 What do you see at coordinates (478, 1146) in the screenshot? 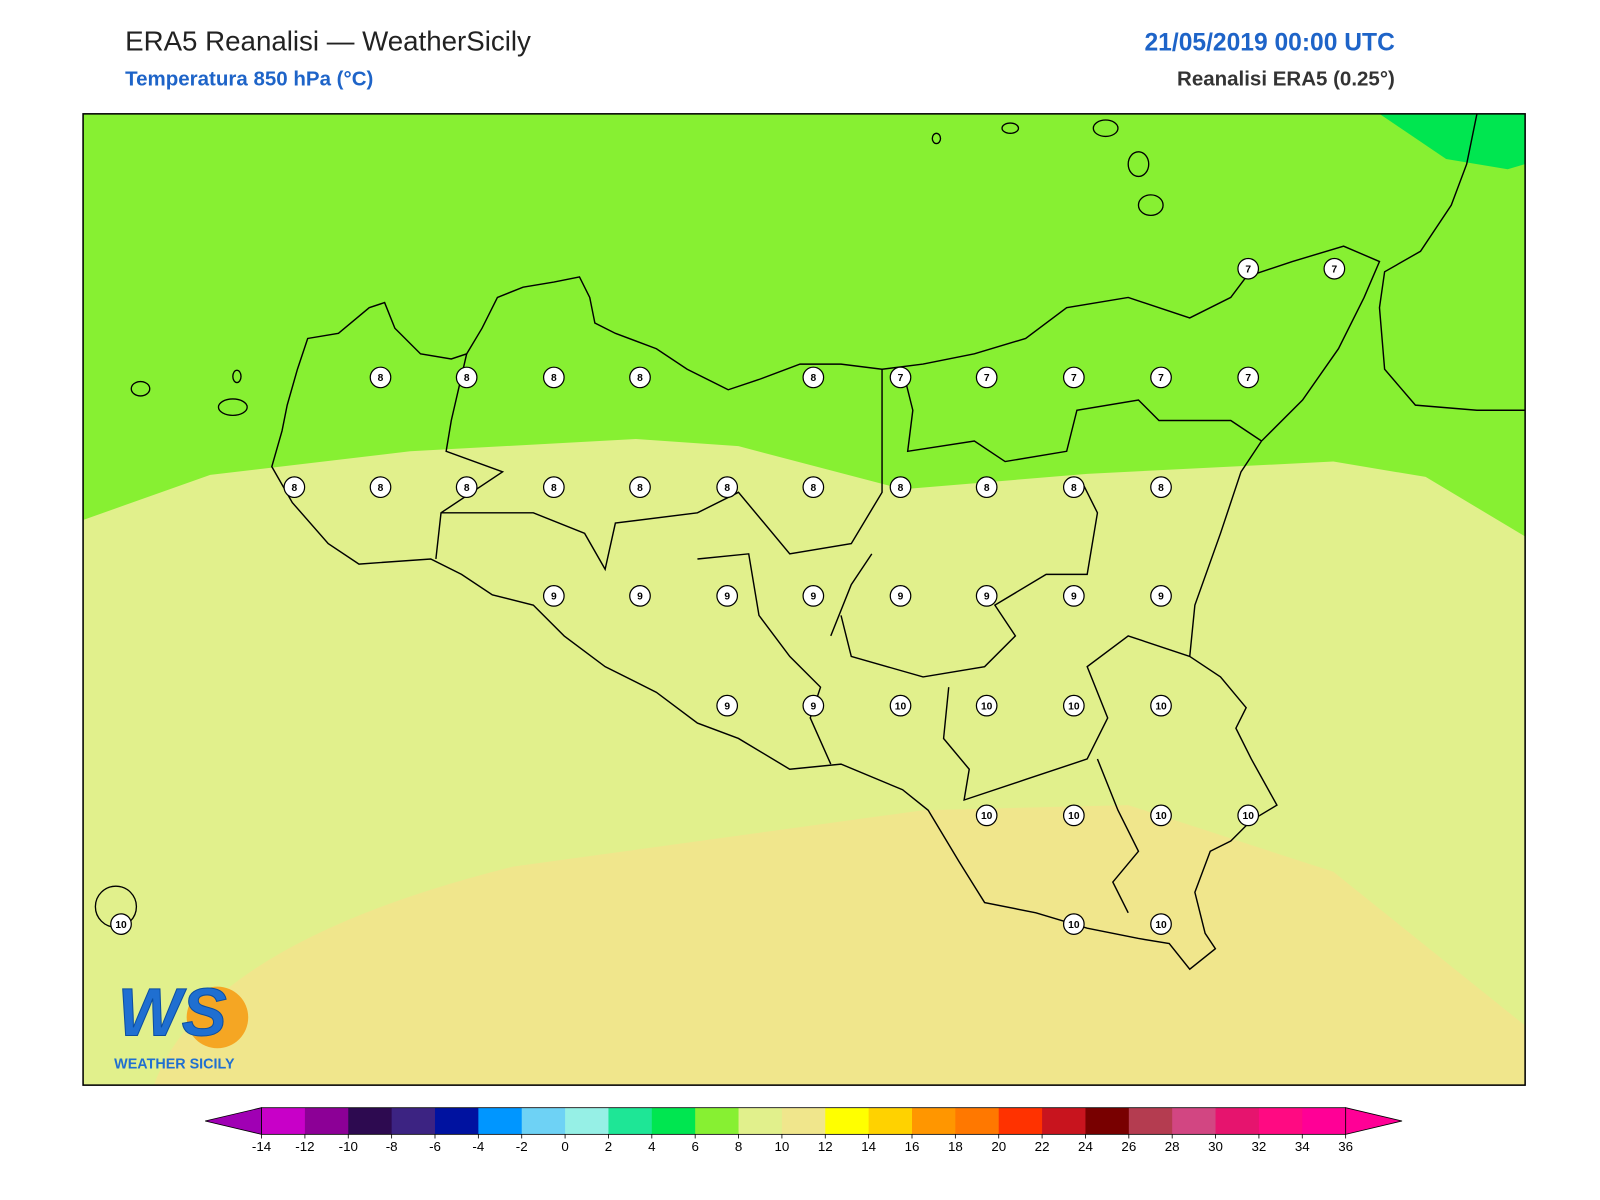
I see `colorbar-tick-label: -4` at bounding box center [478, 1146].